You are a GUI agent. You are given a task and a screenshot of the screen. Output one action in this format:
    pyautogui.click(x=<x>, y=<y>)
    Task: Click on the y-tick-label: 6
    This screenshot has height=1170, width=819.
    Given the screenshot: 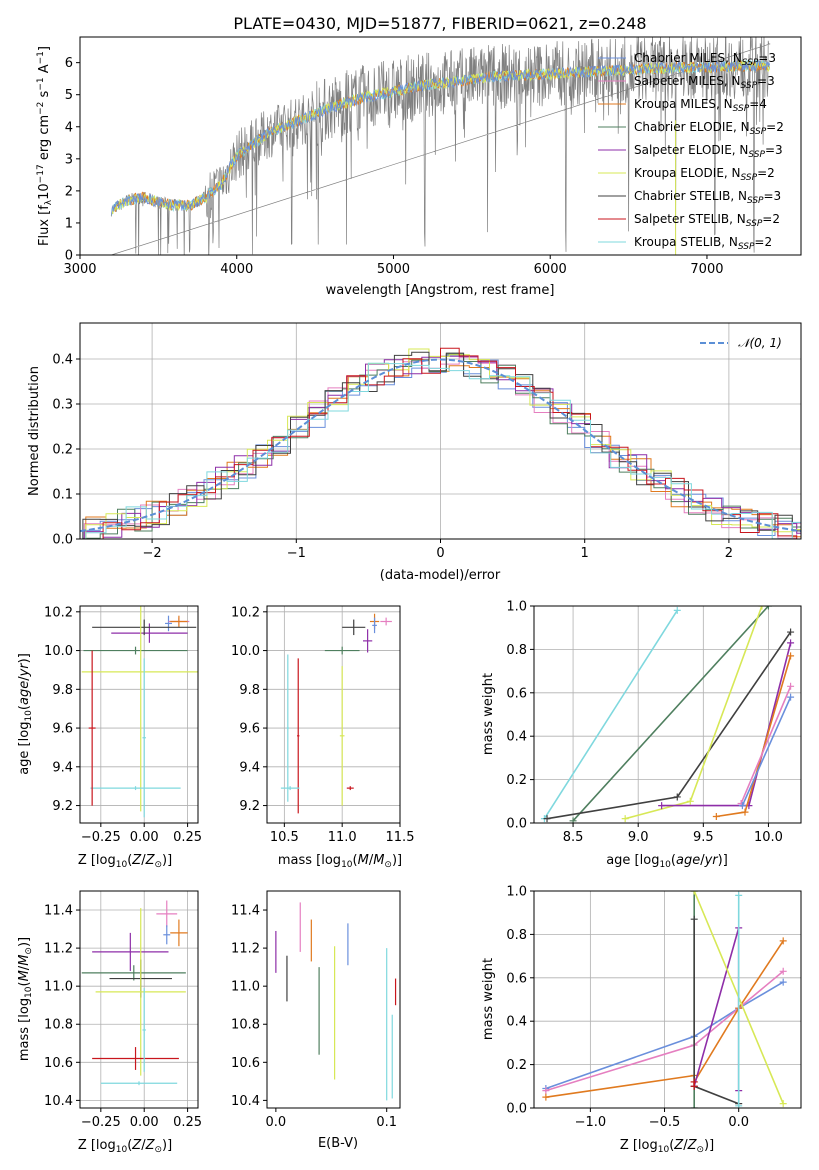 What is the action you would take?
    pyautogui.click(x=69, y=63)
    